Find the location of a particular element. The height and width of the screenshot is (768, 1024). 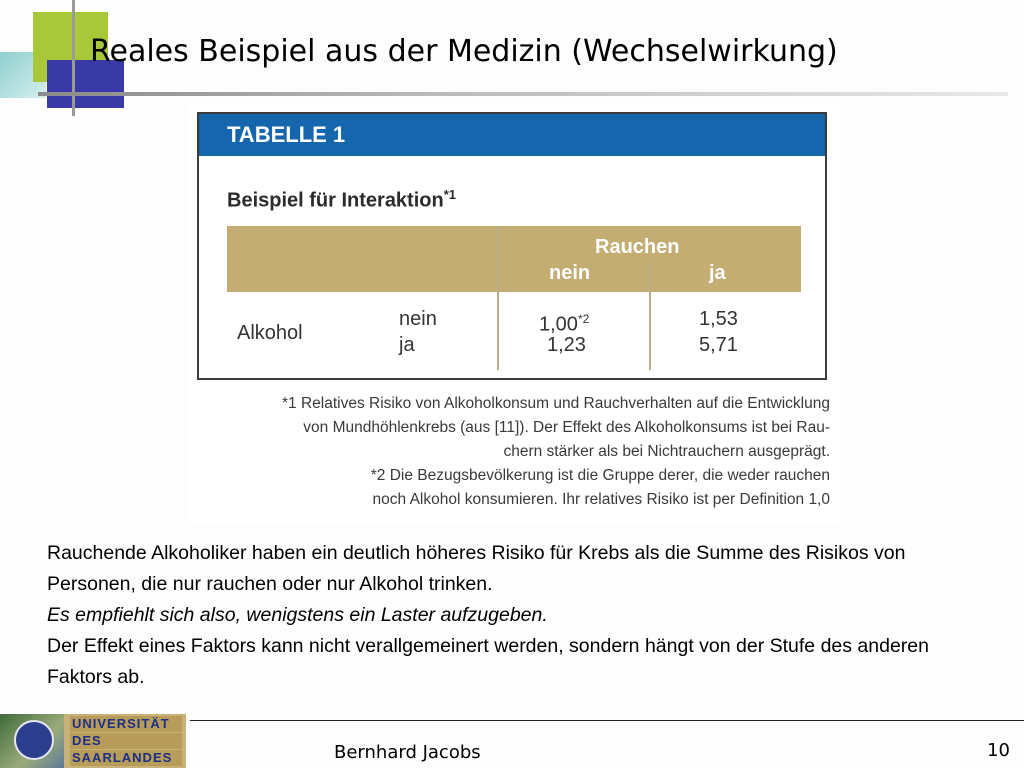

table-label: TABELLE 1 is located at coordinates (286, 134).